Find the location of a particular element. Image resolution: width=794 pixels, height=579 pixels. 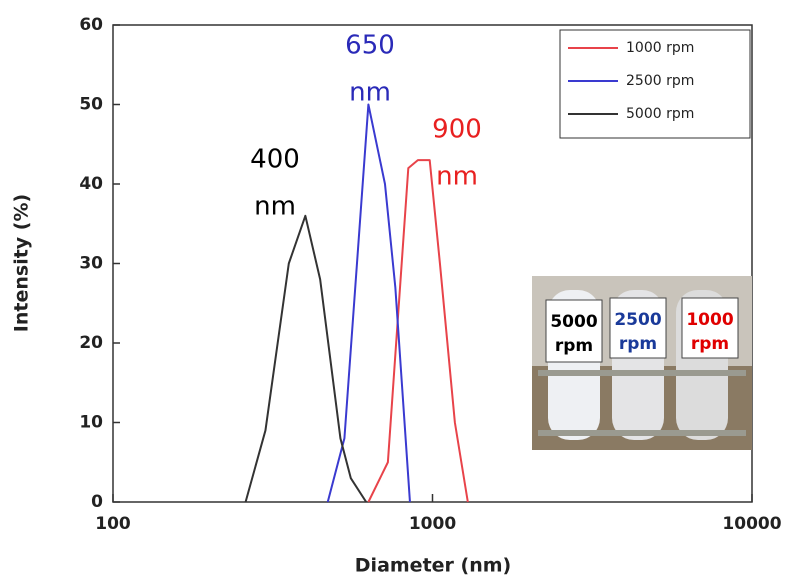

y-tick-label: 20 is located at coordinates (91, 343).